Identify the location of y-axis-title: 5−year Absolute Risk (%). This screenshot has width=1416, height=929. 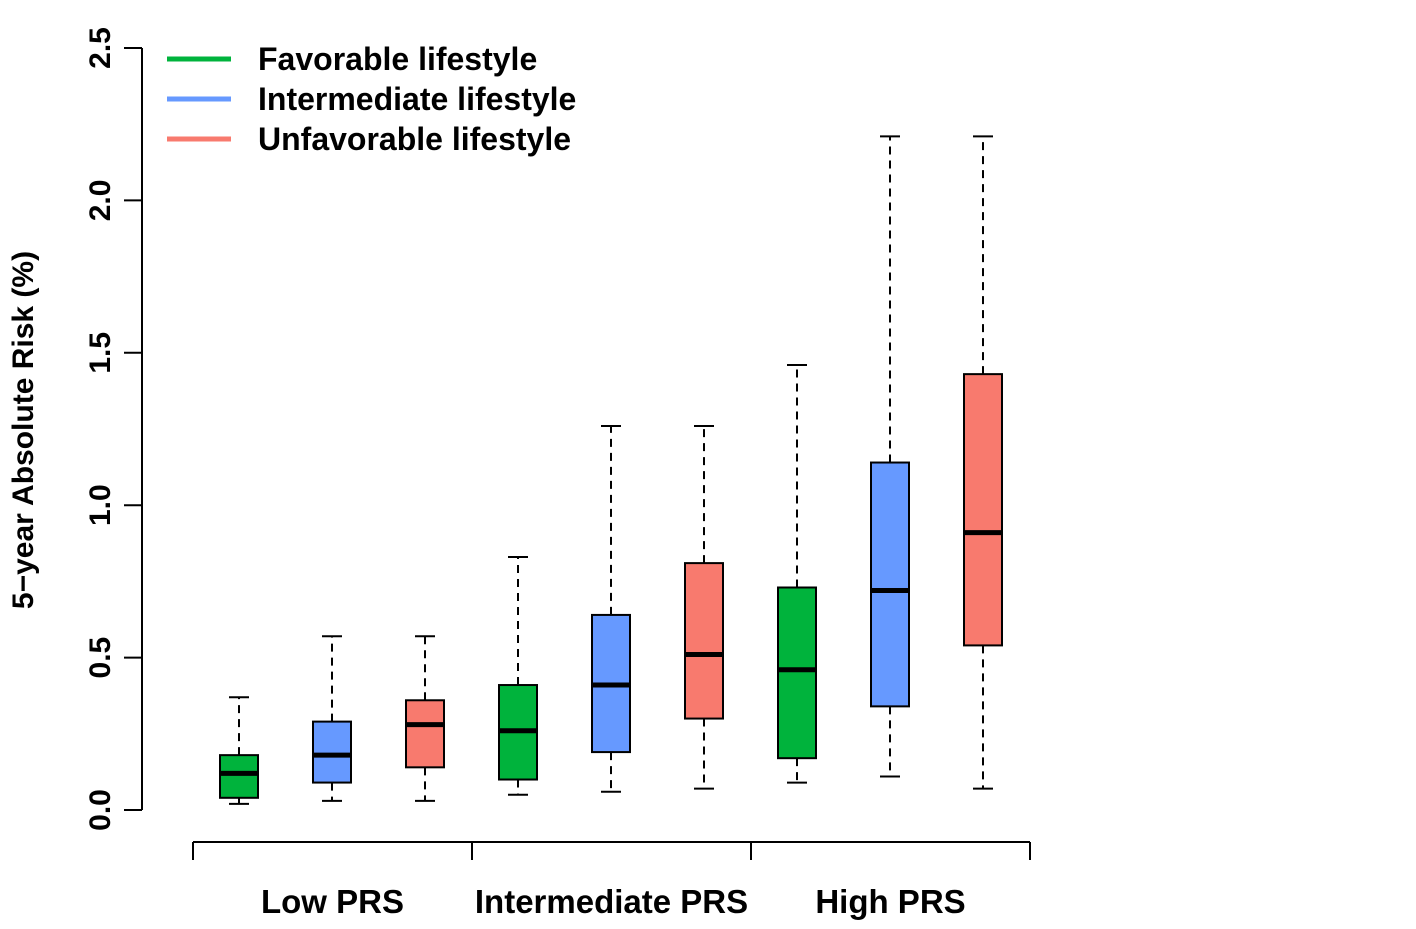
(23, 430).